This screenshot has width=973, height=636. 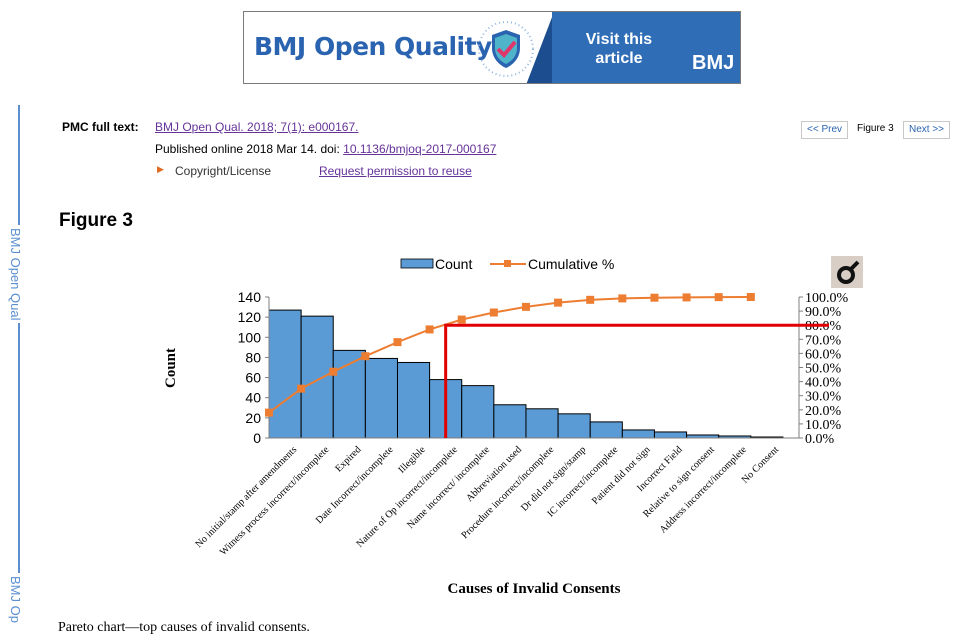 I want to click on y2-tick-label: 60.0%, so click(x=823, y=354).